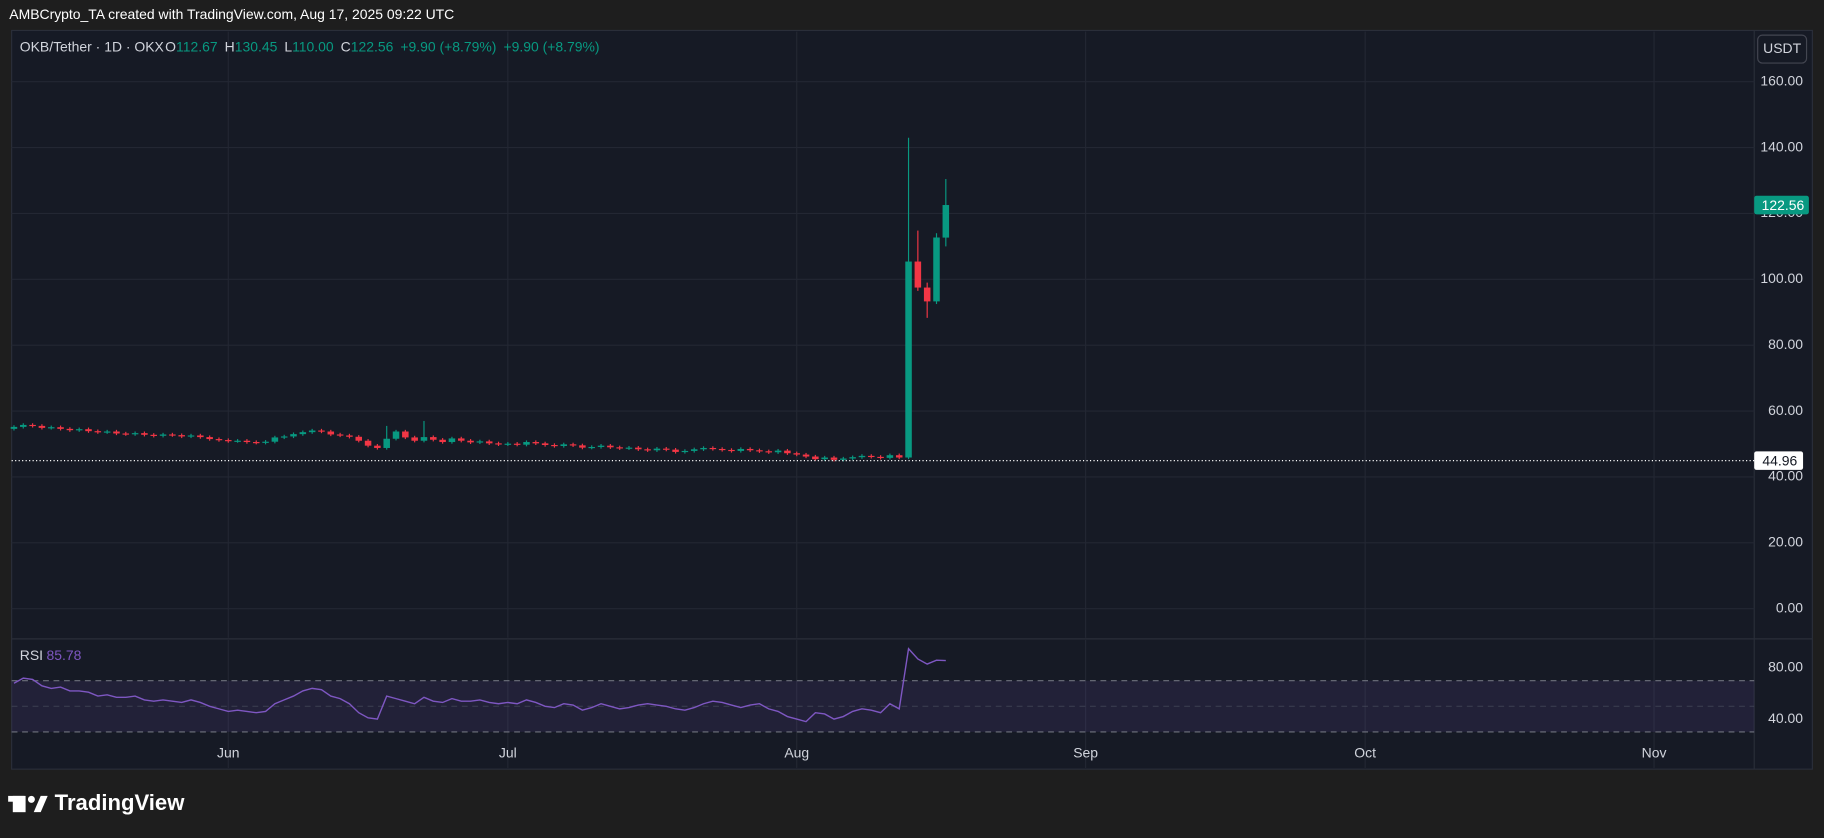 The height and width of the screenshot is (838, 1824). I want to click on y-tick-label: 160.00, so click(1781, 80).